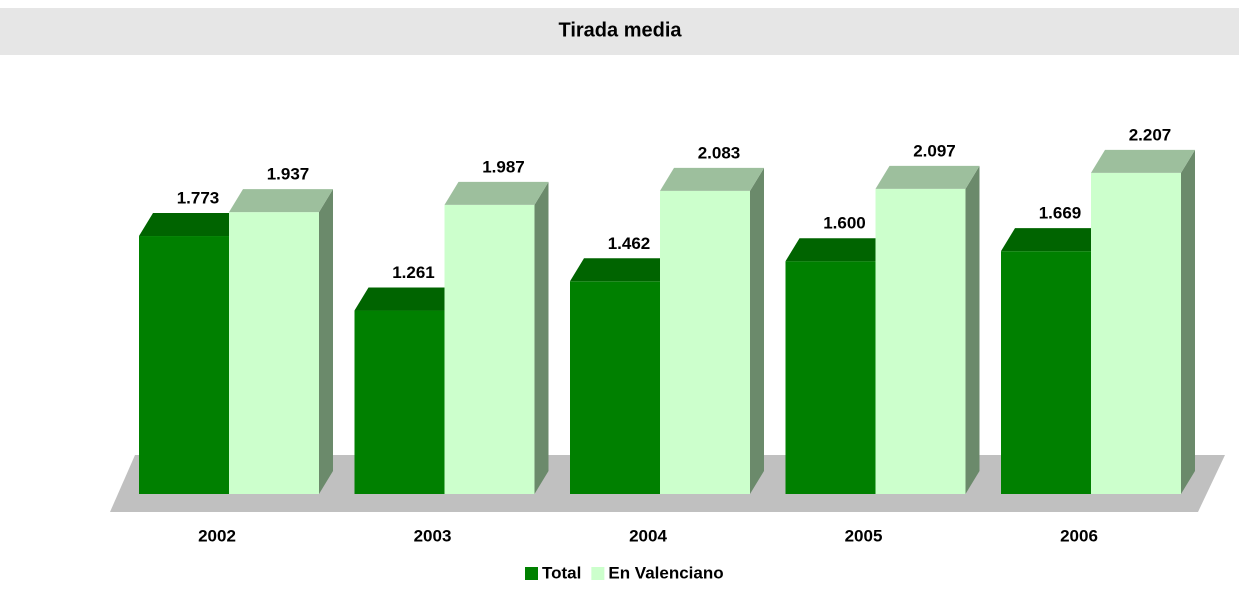 The height and width of the screenshot is (610, 1239). What do you see at coordinates (217, 535) in the screenshot?
I see `x-tick-label: 2002` at bounding box center [217, 535].